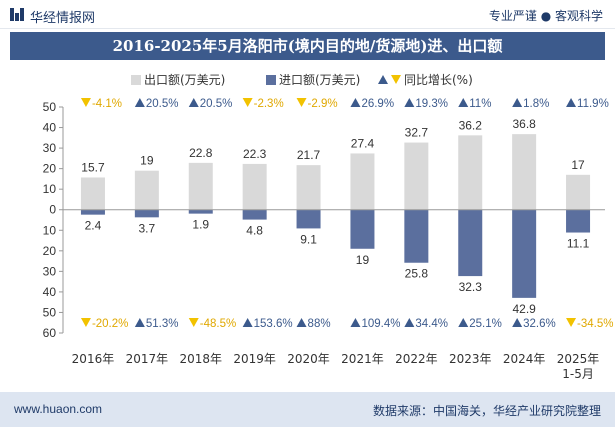 This screenshot has height=427, width=615. I want to click on growth-value-label: 88%, so click(319, 324).